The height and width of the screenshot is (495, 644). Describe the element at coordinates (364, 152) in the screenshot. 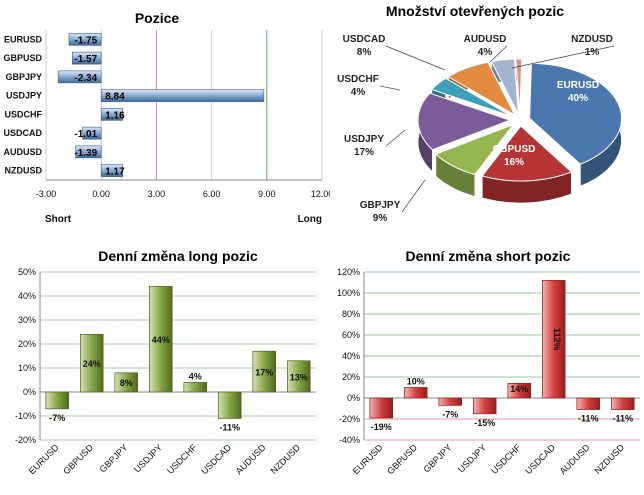

I see `pie-value-label: 17%` at that location.